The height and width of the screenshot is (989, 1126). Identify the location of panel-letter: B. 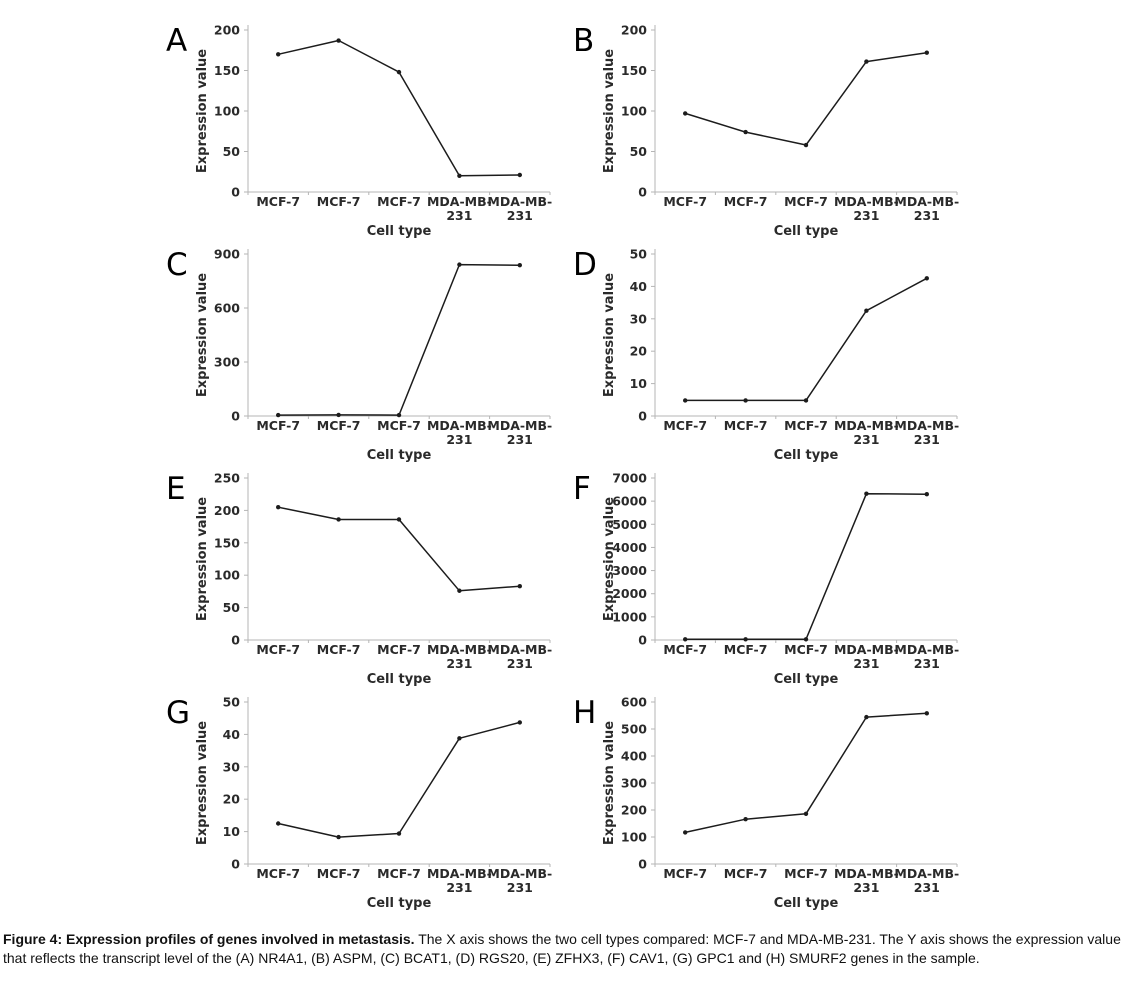
(584, 41).